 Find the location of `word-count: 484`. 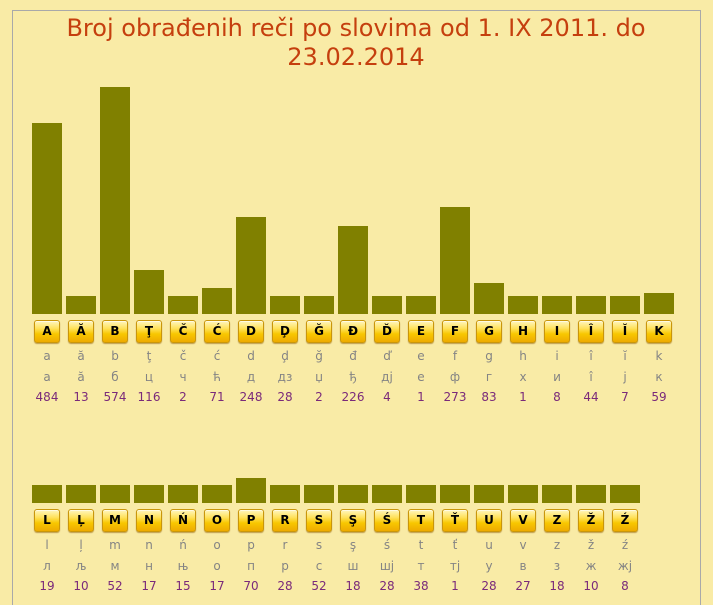

word-count: 484 is located at coordinates (47, 397).